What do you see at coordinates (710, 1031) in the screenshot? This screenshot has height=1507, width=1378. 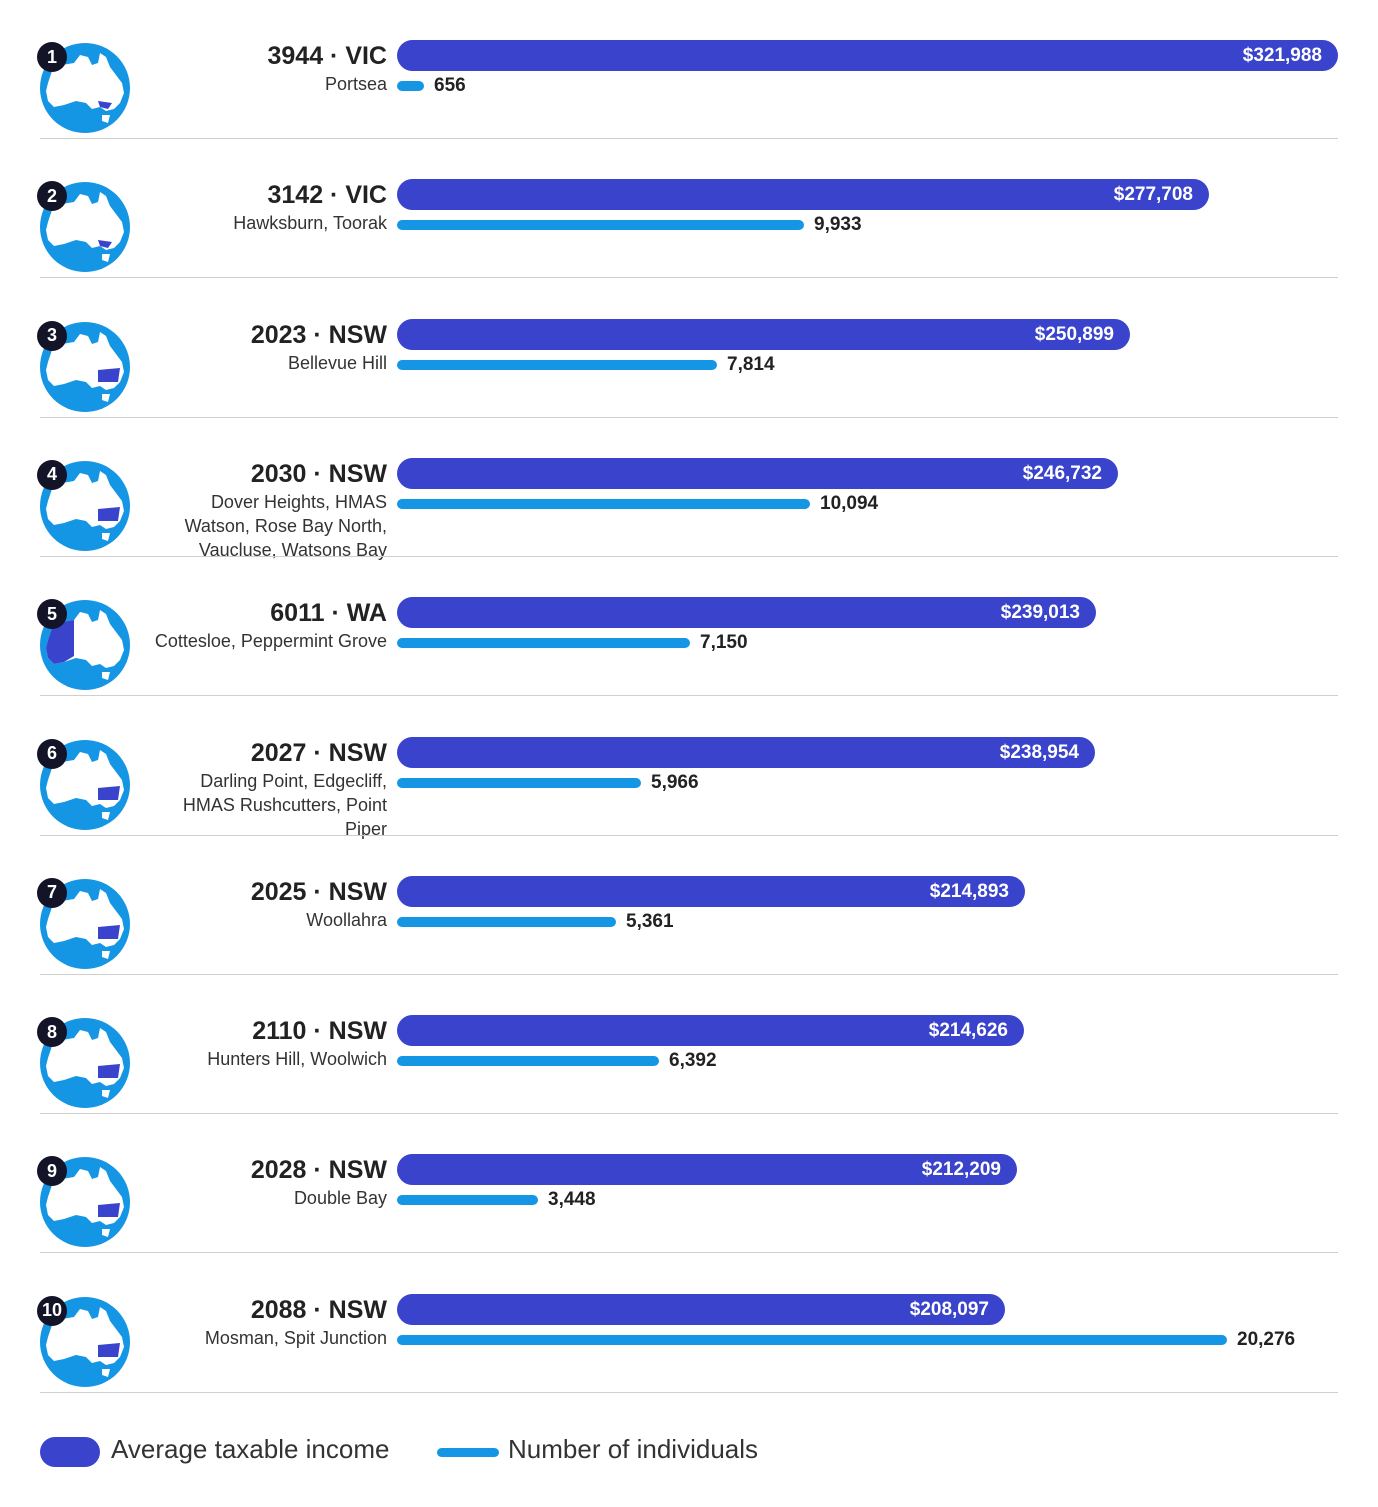 I see `income-bar: $214,626` at bounding box center [710, 1031].